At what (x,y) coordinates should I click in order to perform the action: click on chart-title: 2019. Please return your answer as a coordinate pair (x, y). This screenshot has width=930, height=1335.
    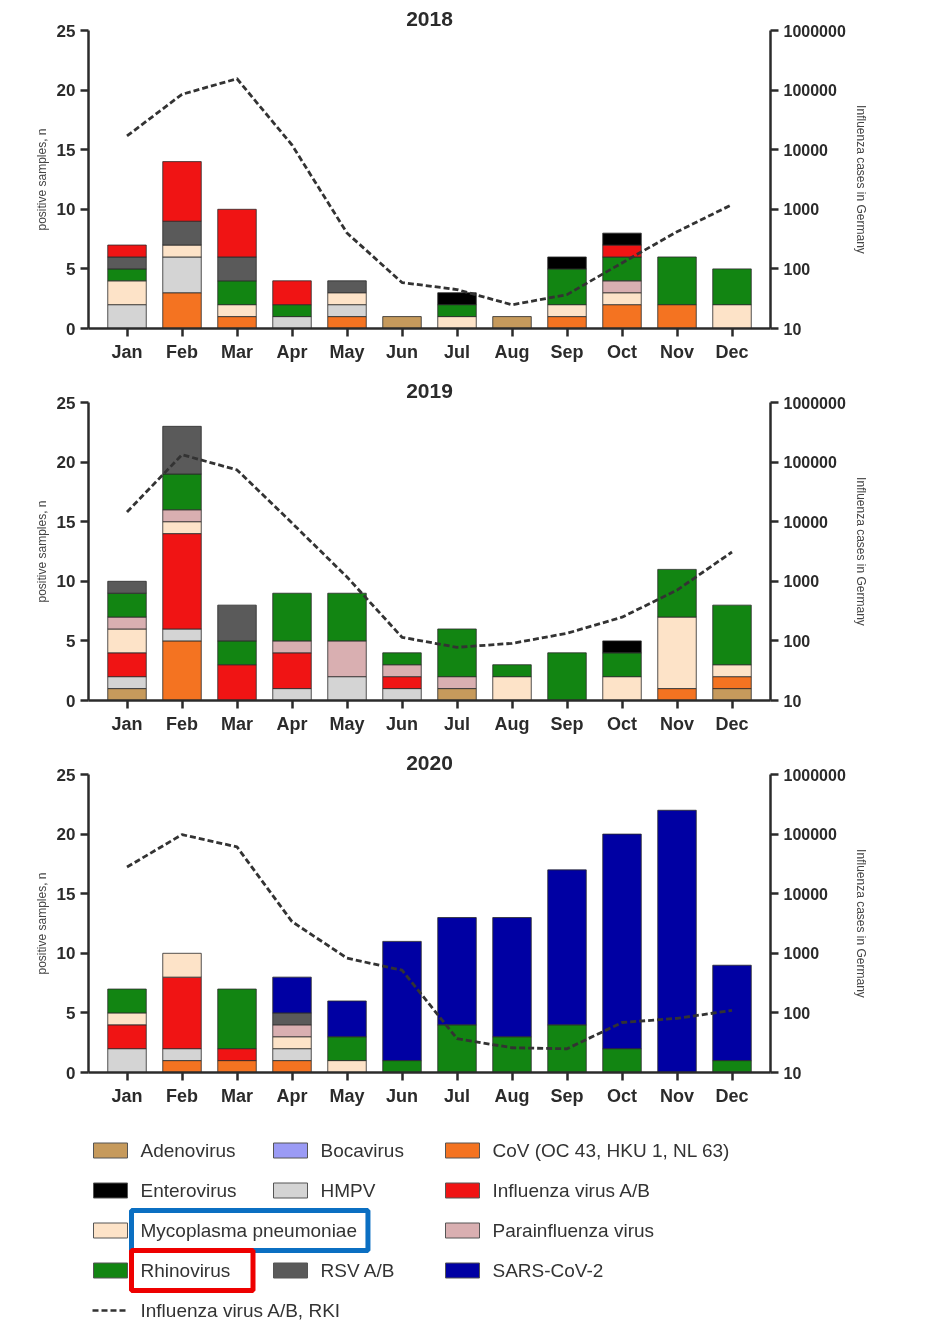
    Looking at the image, I should click on (429, 390).